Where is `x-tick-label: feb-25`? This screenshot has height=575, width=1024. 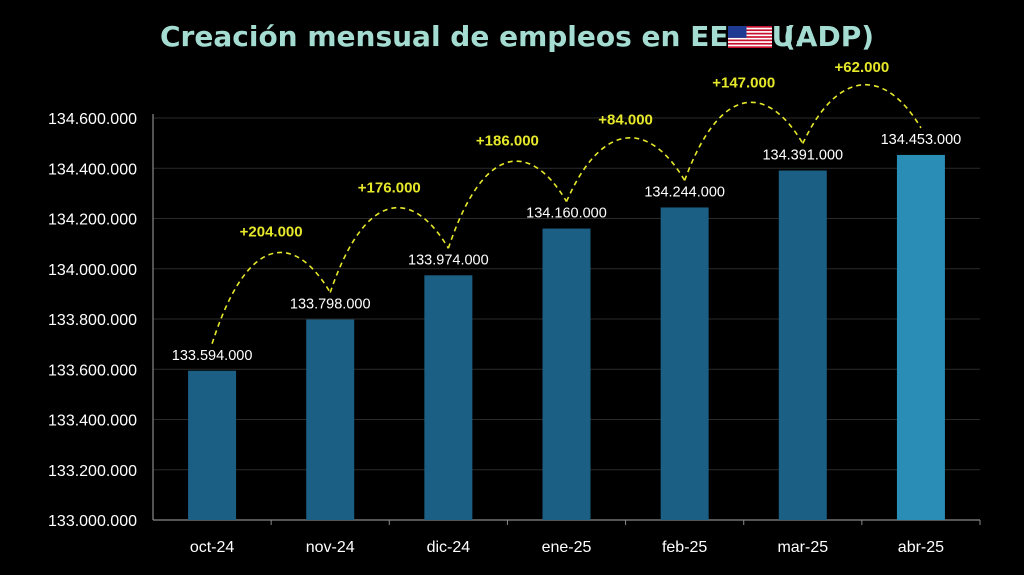
x-tick-label: feb-25 is located at coordinates (684, 547).